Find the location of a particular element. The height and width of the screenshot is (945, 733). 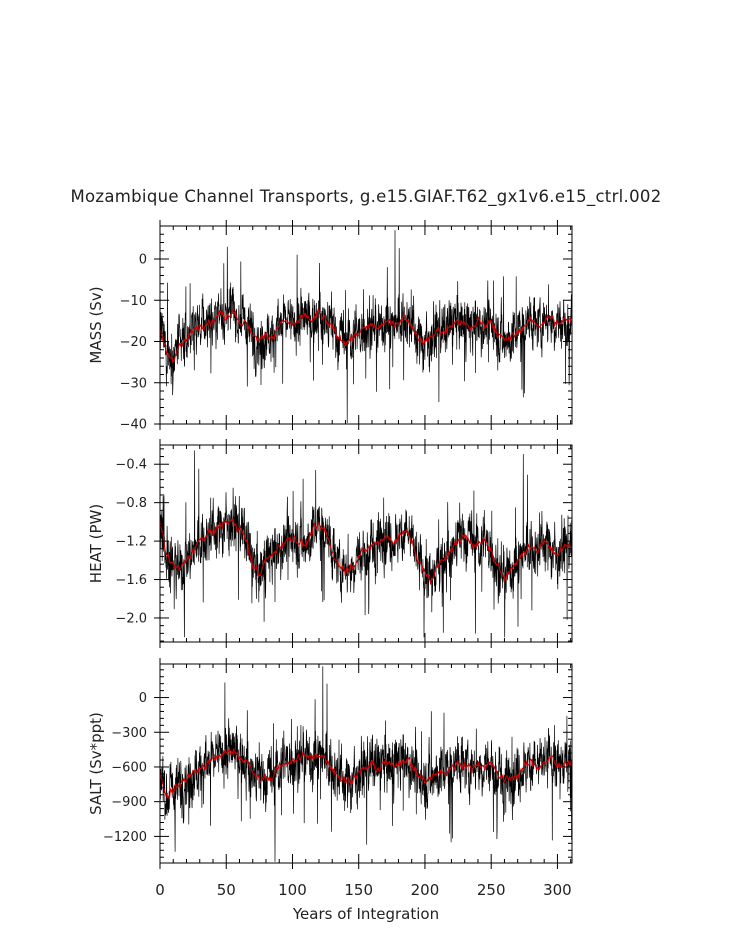

x-tick-label: 150 is located at coordinates (358, 890).